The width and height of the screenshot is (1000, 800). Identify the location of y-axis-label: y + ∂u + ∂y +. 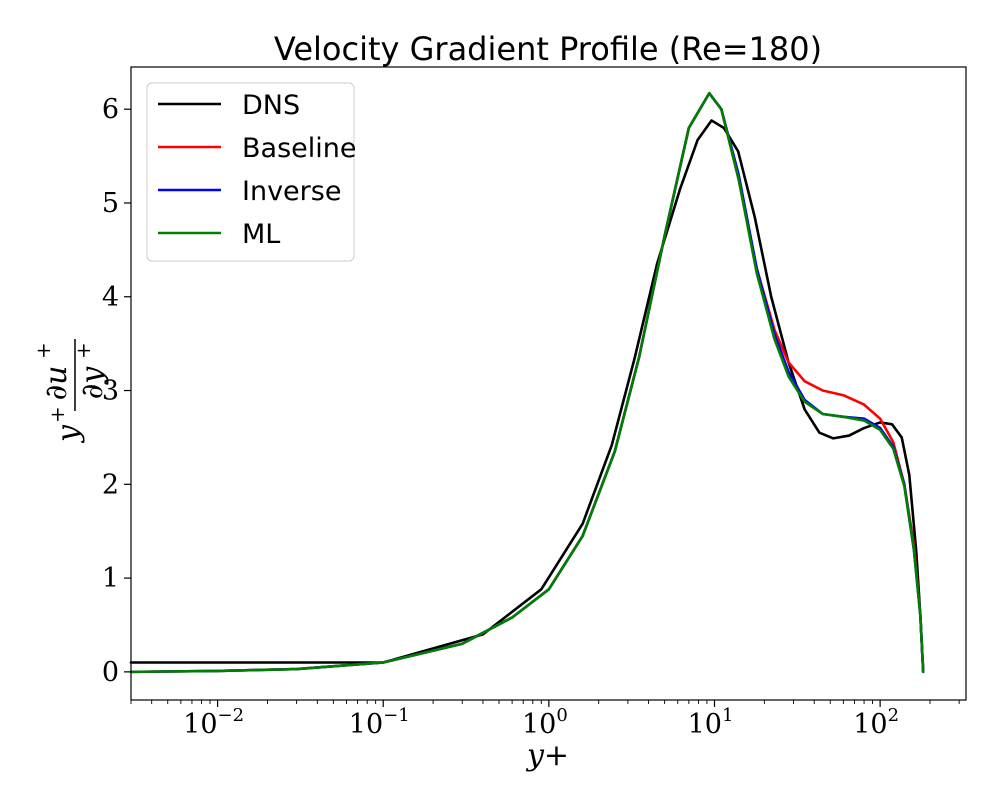
(70, 391).